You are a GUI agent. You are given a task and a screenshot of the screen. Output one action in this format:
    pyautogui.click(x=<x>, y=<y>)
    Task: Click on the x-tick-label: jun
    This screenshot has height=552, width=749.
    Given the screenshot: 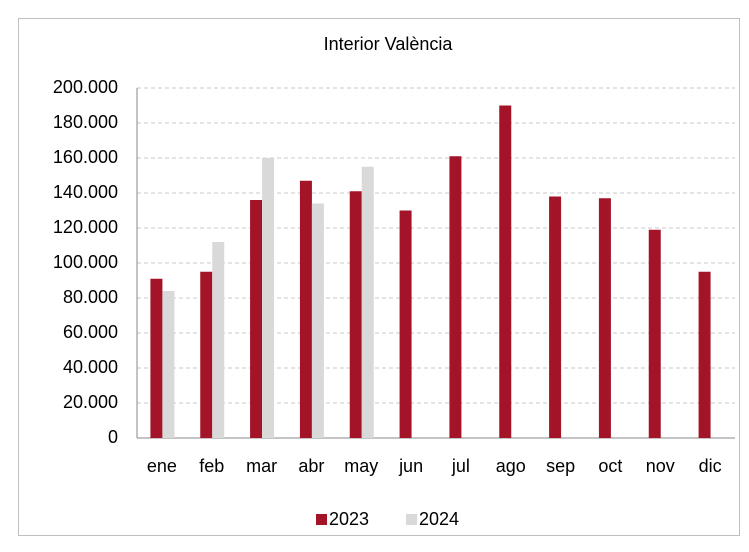 What is the action you would take?
    pyautogui.click(x=410, y=466)
    